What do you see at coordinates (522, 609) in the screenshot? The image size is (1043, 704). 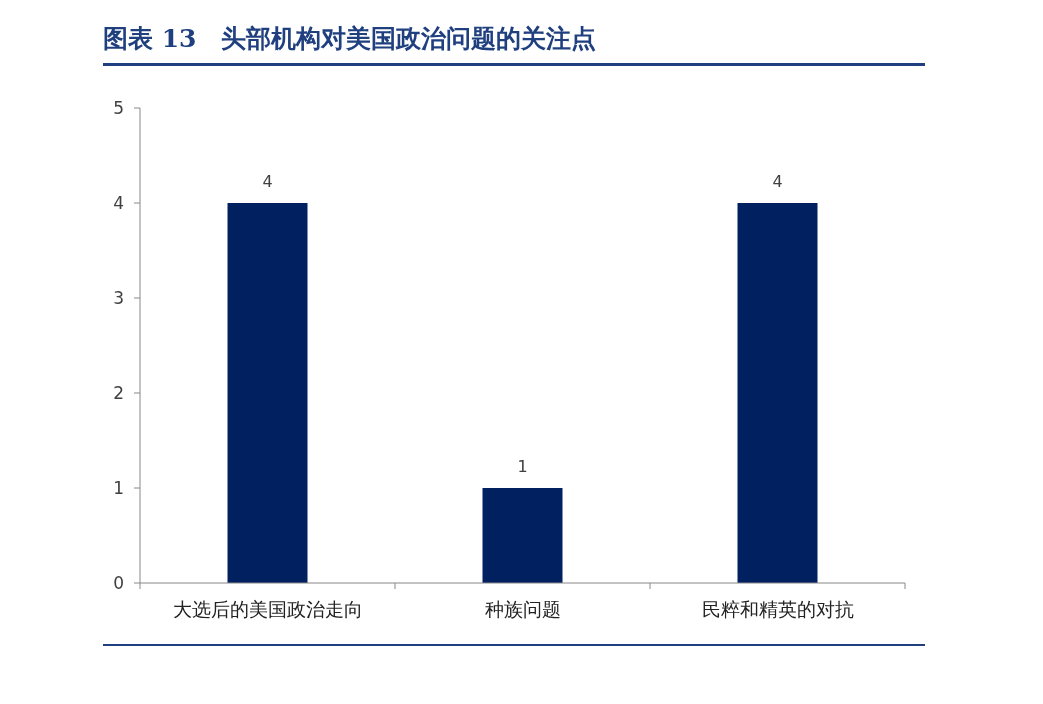 I see `x-tick-label: 种族问题` at bounding box center [522, 609].